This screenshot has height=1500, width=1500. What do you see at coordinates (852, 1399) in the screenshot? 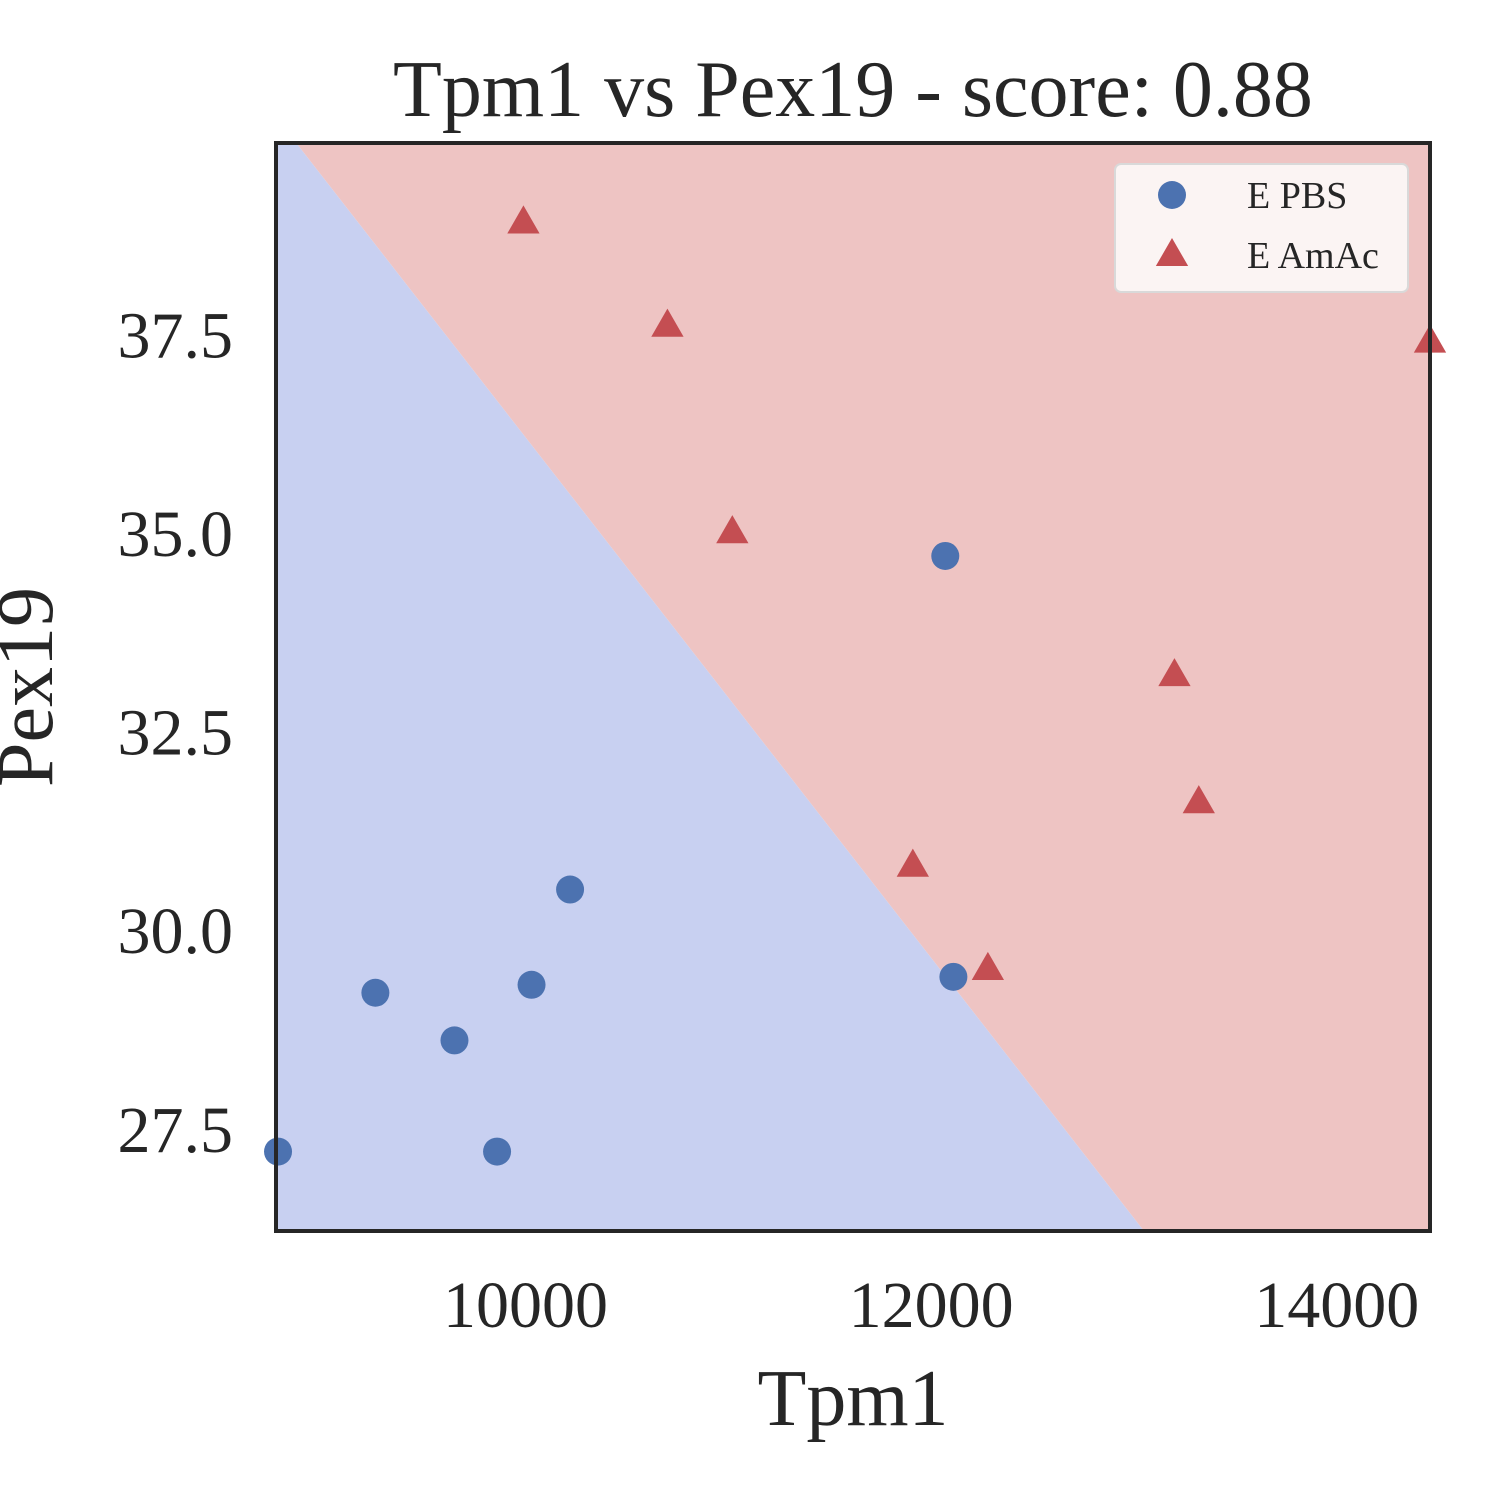
I see `x-axis-label: Tpm1` at bounding box center [852, 1399].